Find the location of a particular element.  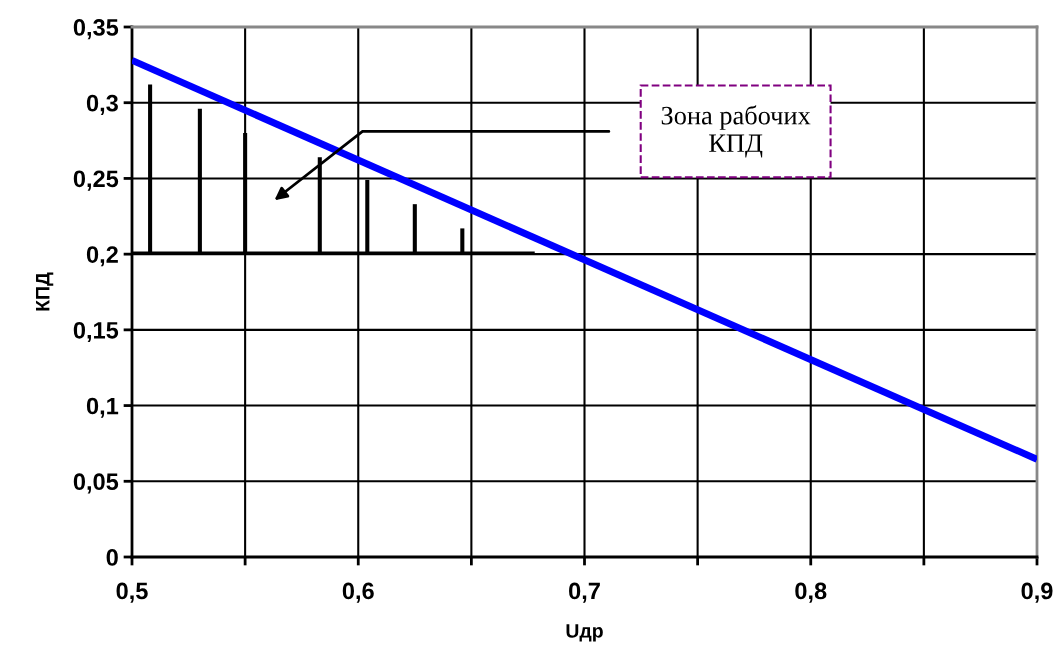

y-tick-label: 0,1 is located at coordinates (102, 407).